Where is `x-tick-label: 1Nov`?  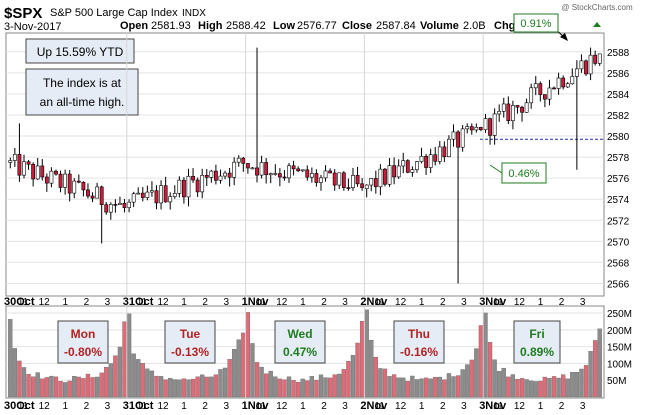
x-tick-label: 1Nov is located at coordinates (256, 406).